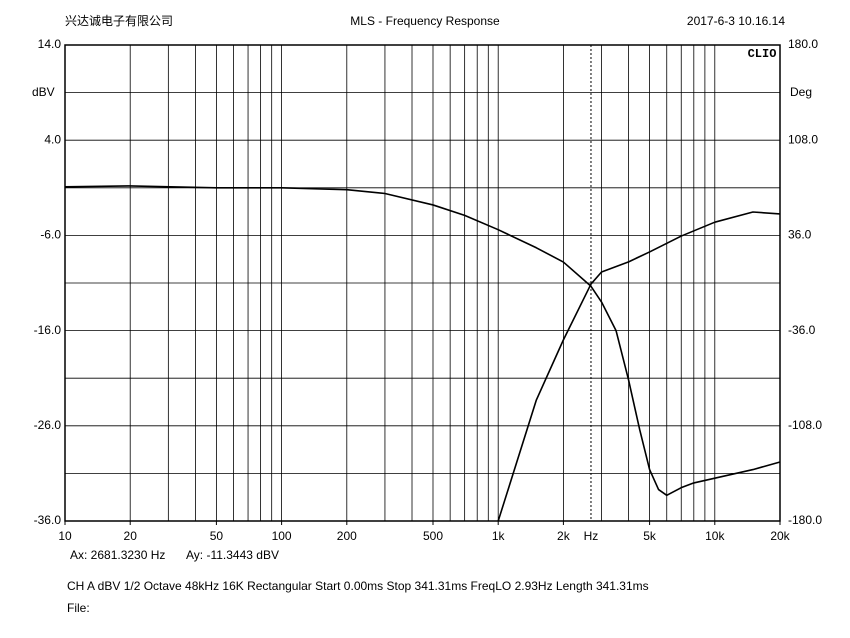  Describe the element at coordinates (78, 608) in the screenshot. I see `file-label: File:` at that location.